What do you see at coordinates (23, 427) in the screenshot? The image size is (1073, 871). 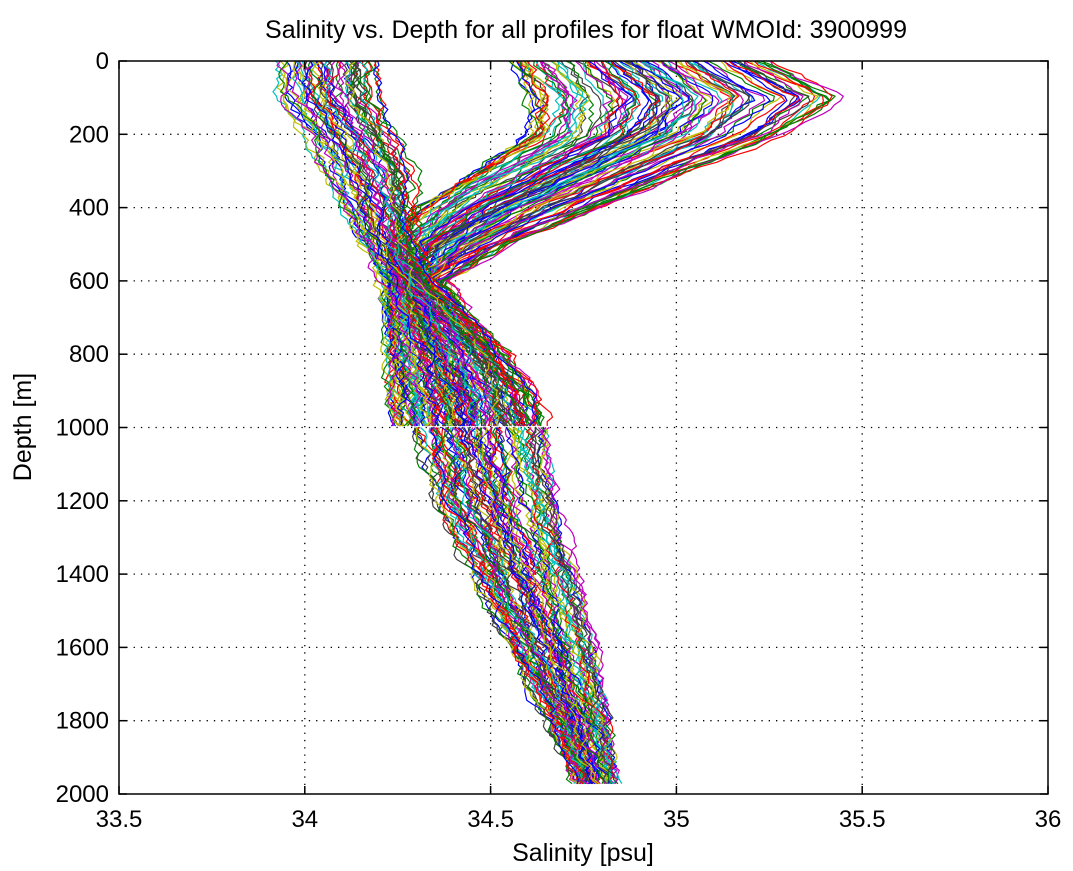 I see `y-axis-label: Depth [m]` at bounding box center [23, 427].